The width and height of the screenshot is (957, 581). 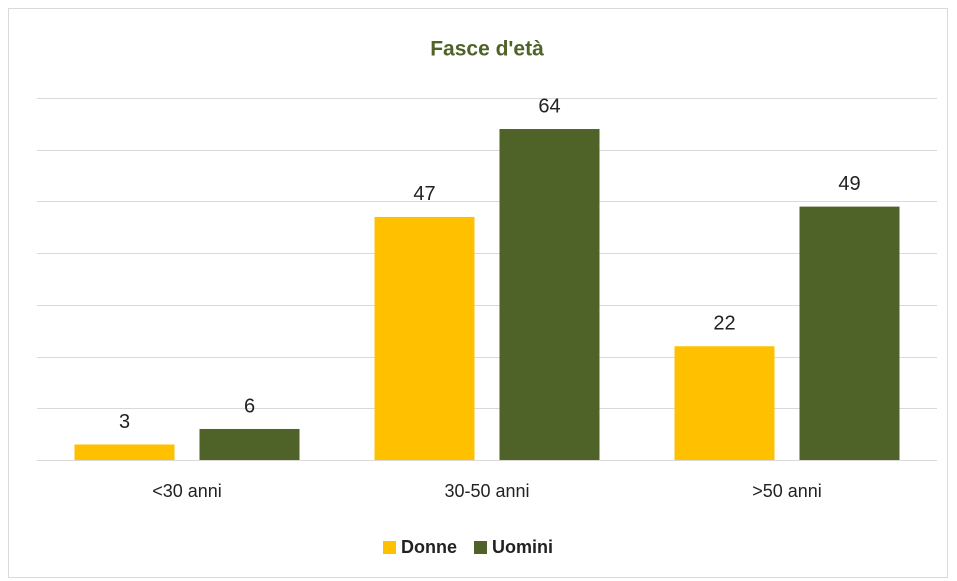 What do you see at coordinates (187, 491) in the screenshot?
I see `x-tick-label: <30 anni` at bounding box center [187, 491].